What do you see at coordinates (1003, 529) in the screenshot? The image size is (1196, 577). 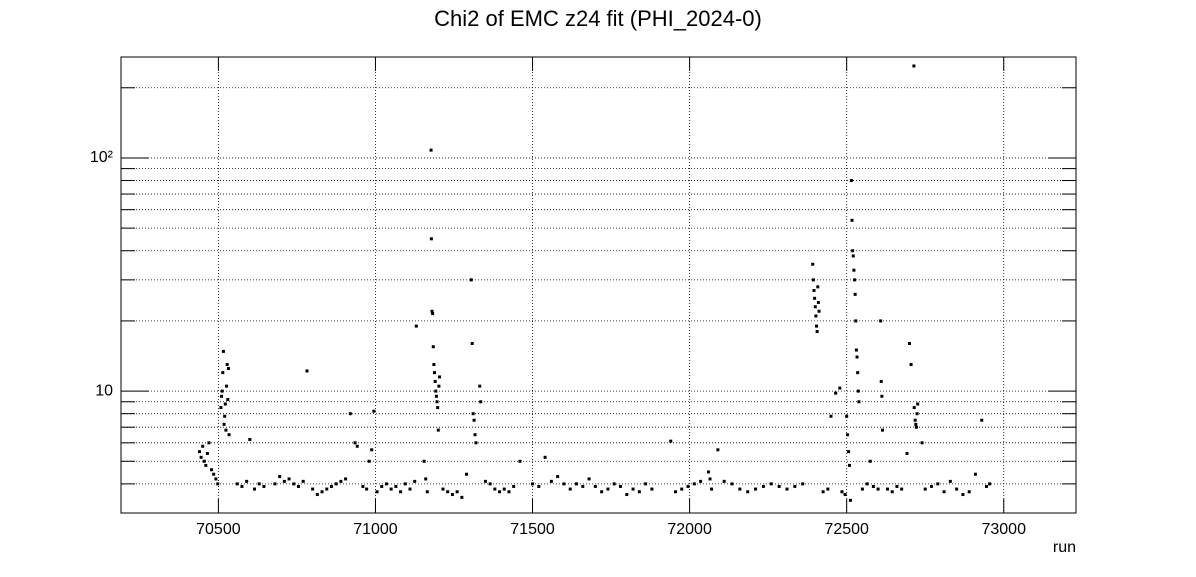 I see `x-tick-label: 73000` at bounding box center [1003, 529].